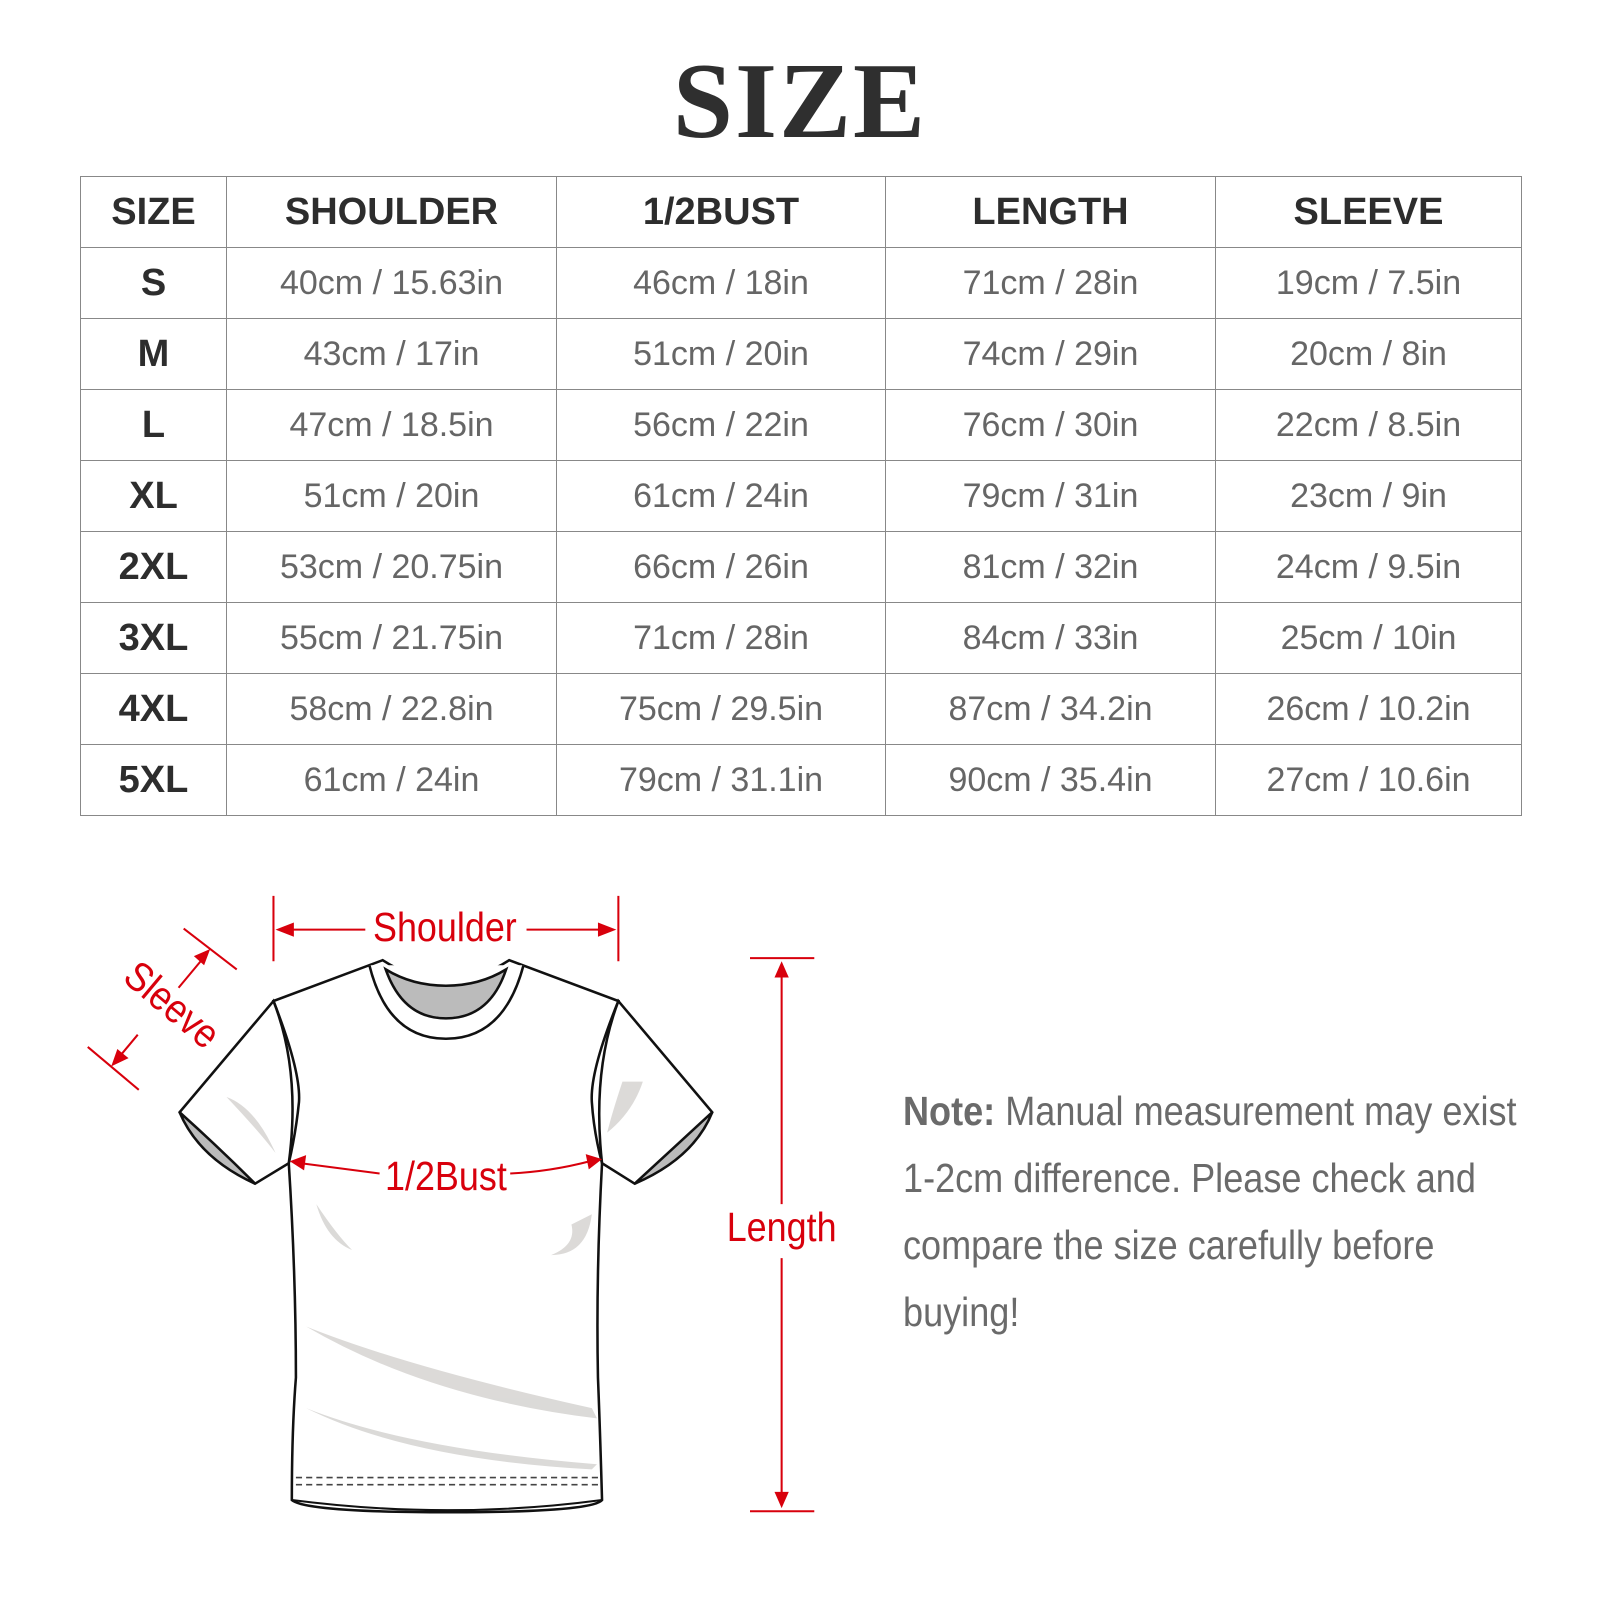 The width and height of the screenshot is (1600, 1600). Describe the element at coordinates (1368, 283) in the screenshot. I see `measurement-cell: 19cm / 7.5in` at that location.